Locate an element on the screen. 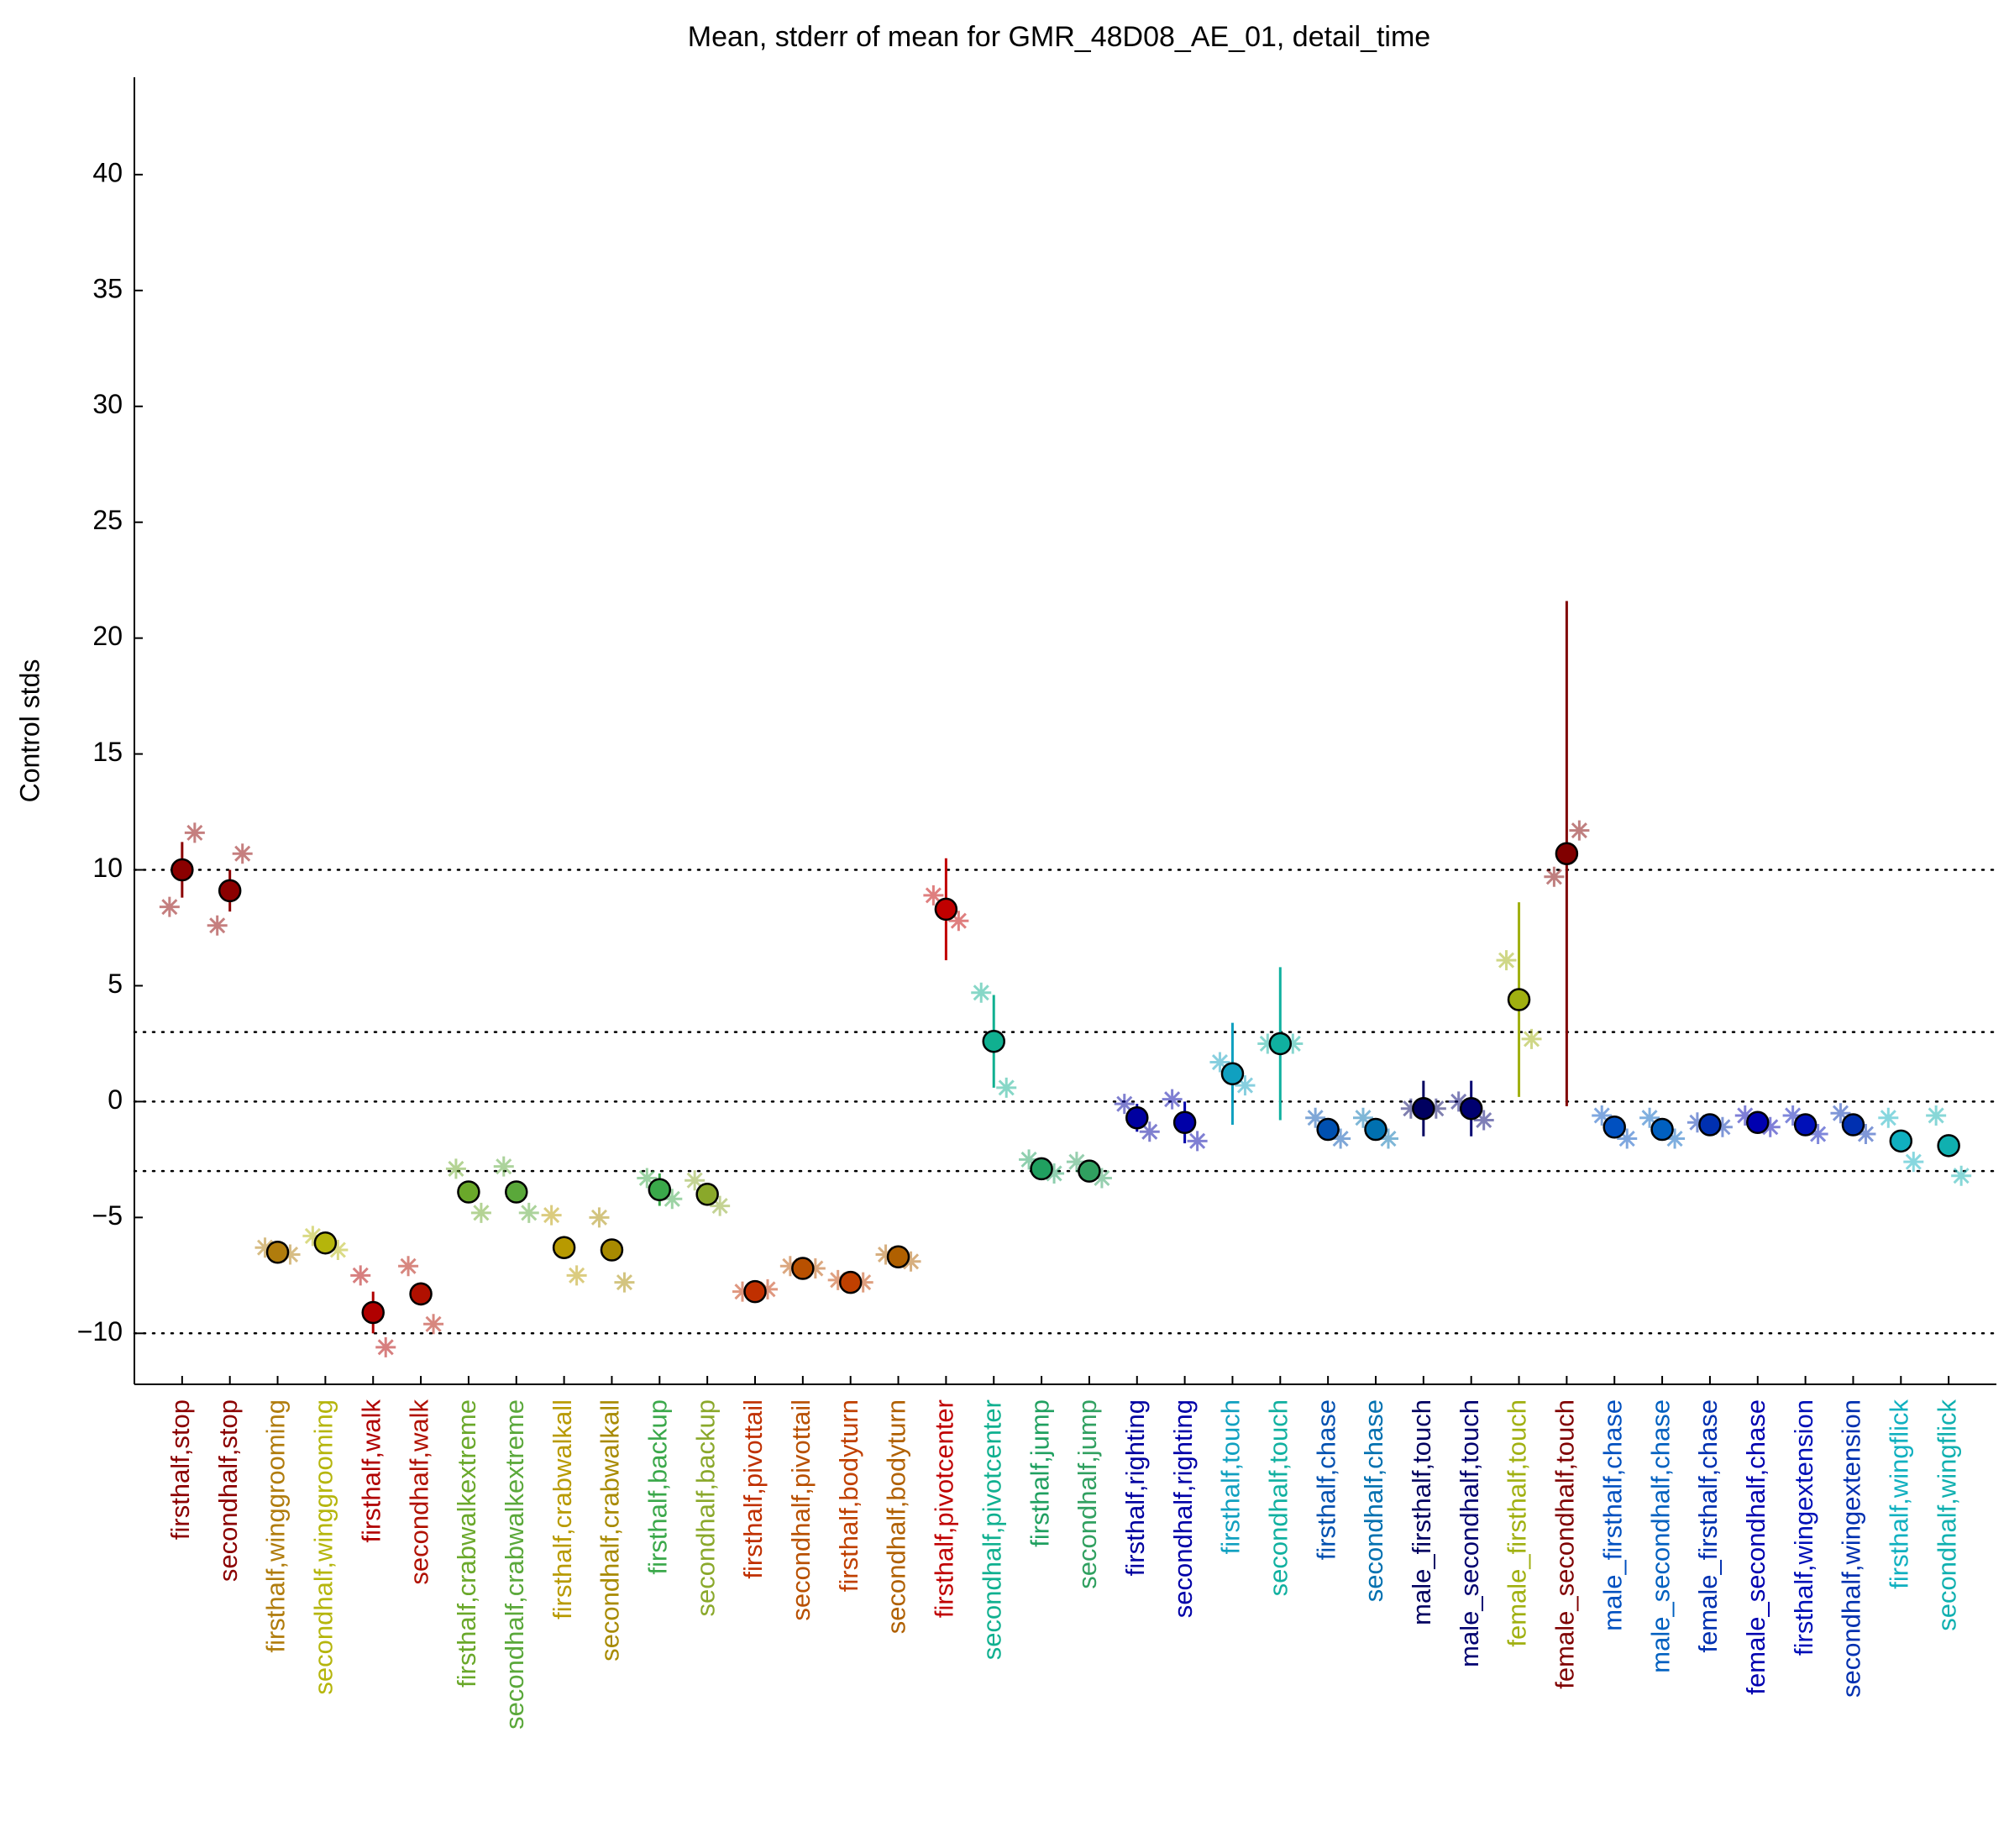 The image size is (2009, 1848). x-tick-label: firsthalf,righting is located at coordinates (1135, 1487).